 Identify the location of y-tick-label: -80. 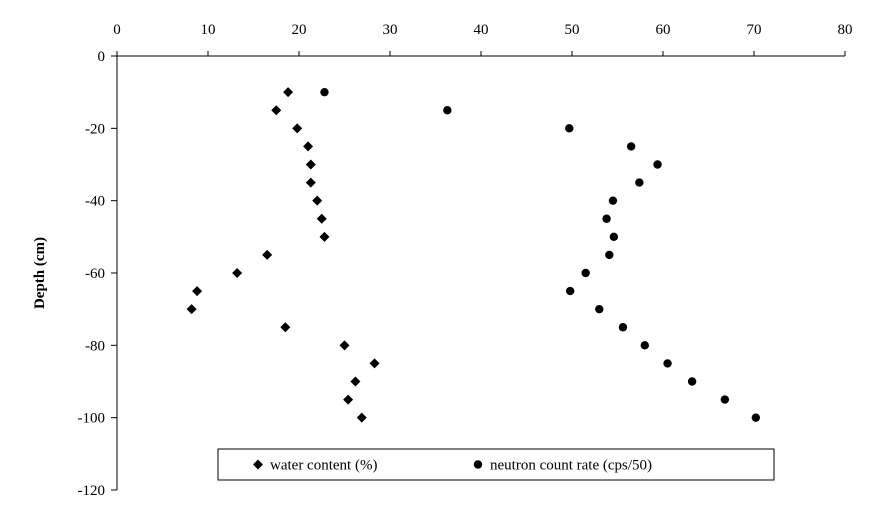
(95, 346).